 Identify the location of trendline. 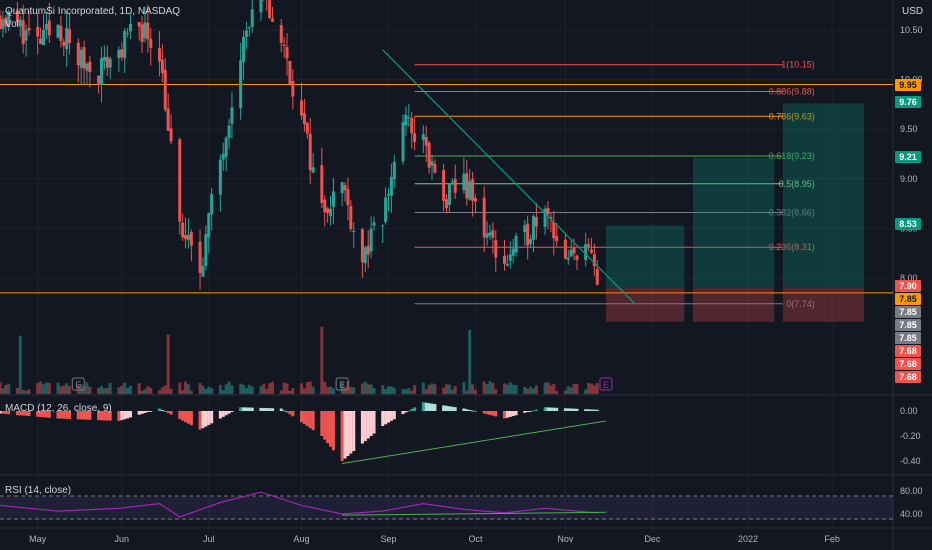
(509, 177).